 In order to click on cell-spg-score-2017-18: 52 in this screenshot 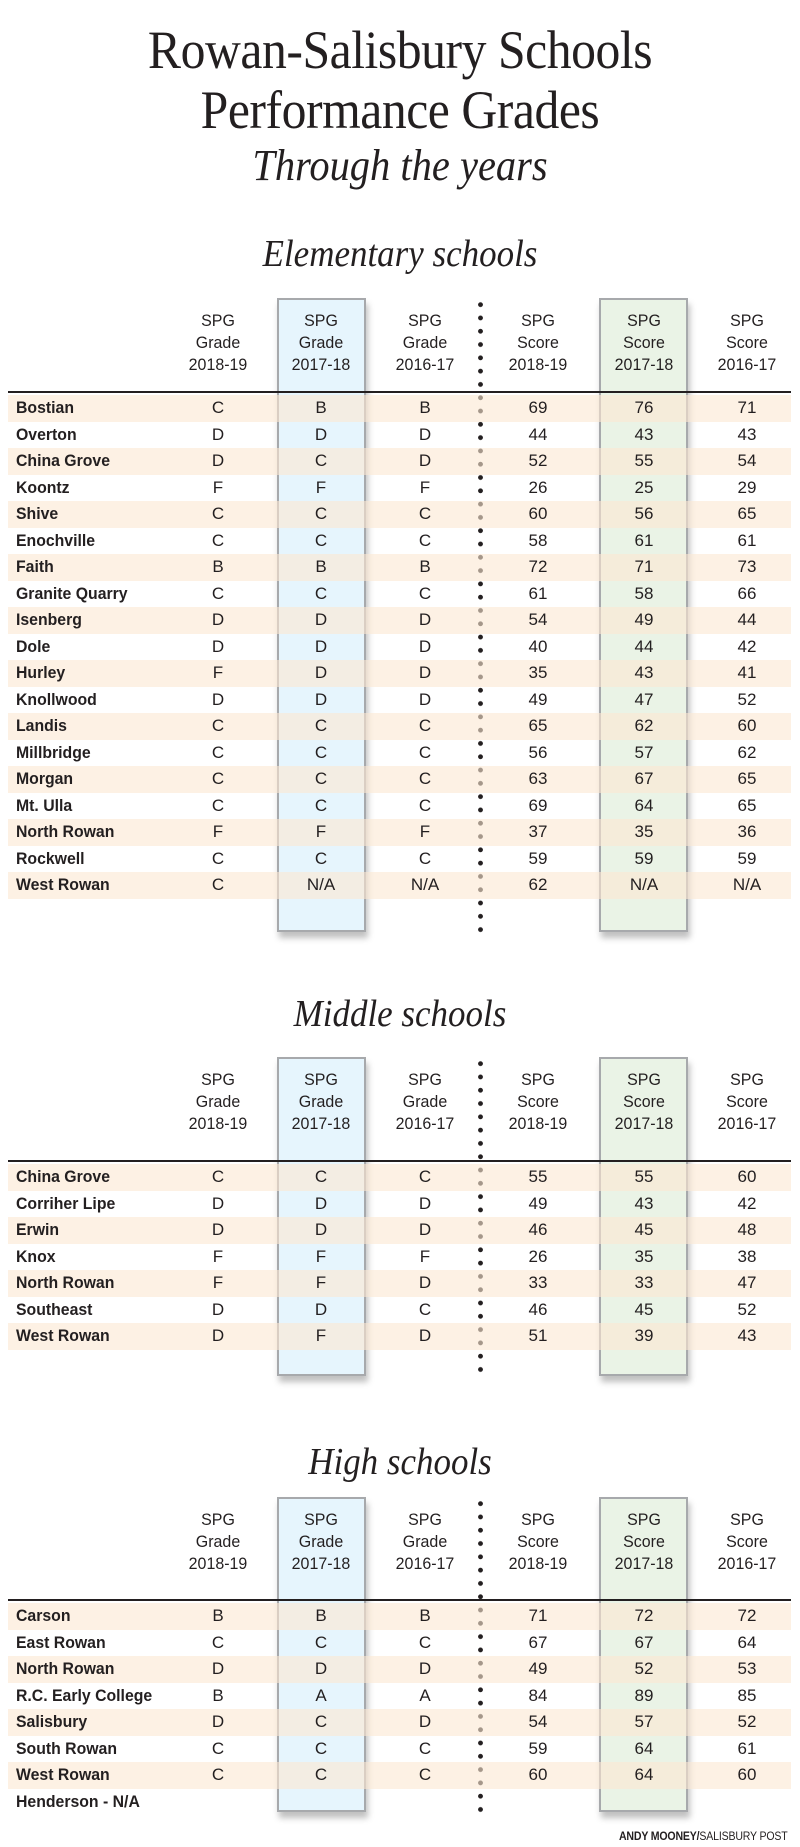, I will do `click(644, 1668)`.